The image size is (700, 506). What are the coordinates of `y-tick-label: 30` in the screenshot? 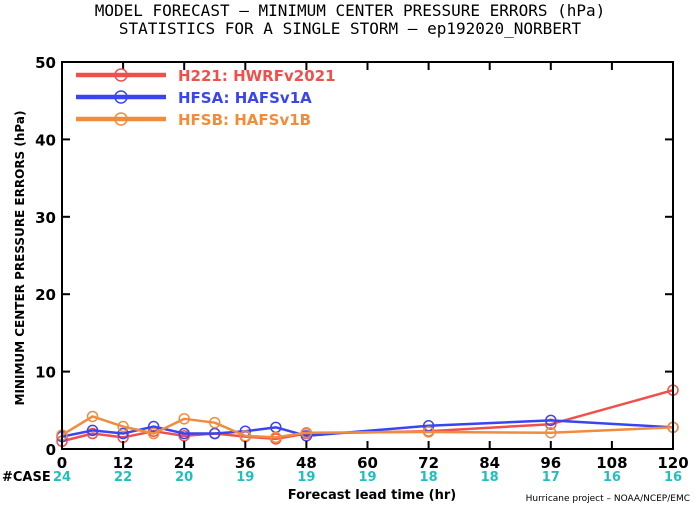 It's located at (45, 218).